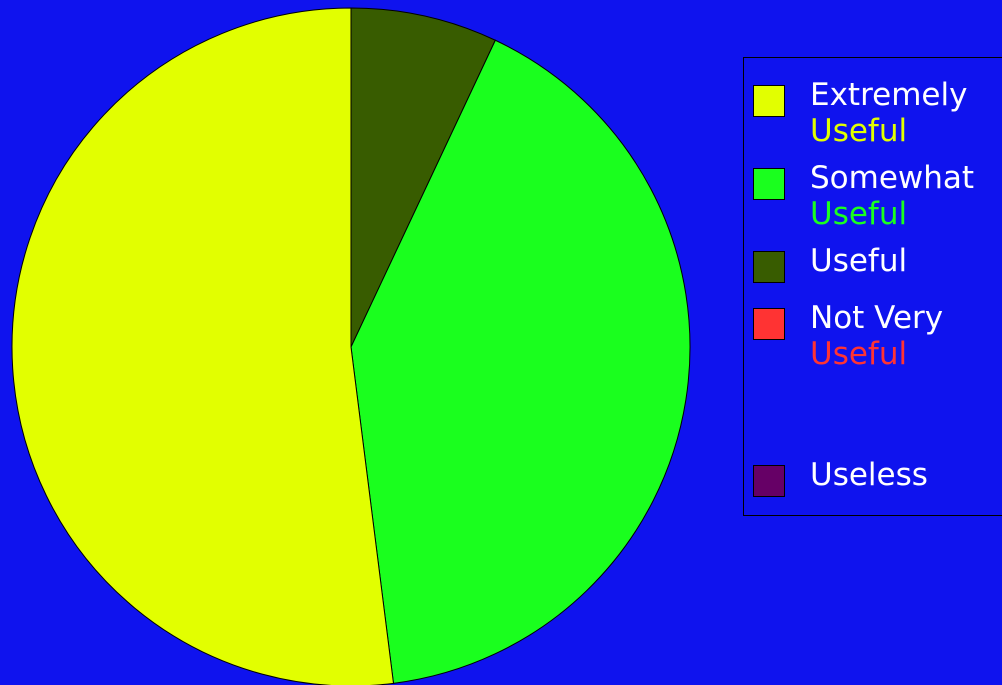  What do you see at coordinates (889, 95) in the screenshot?
I see `legend-label-extremely-useful-line1: Extremely` at bounding box center [889, 95].